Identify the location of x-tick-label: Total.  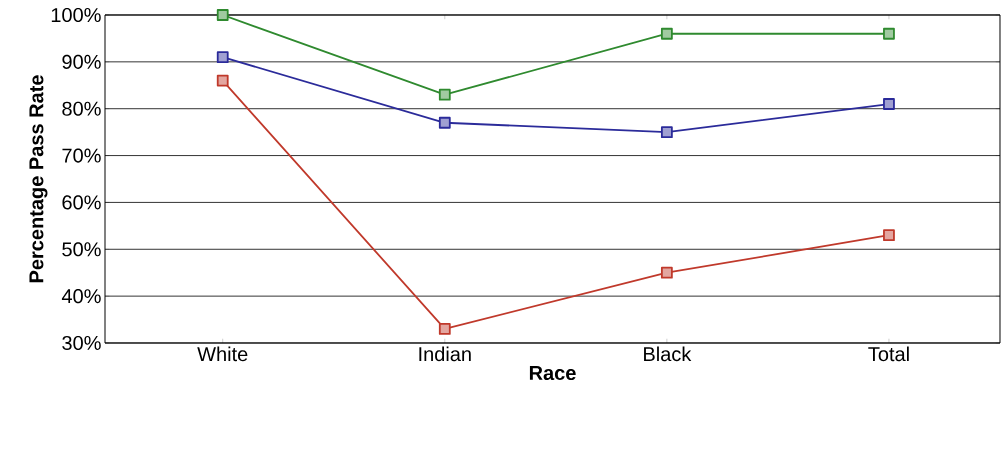
(888, 354).